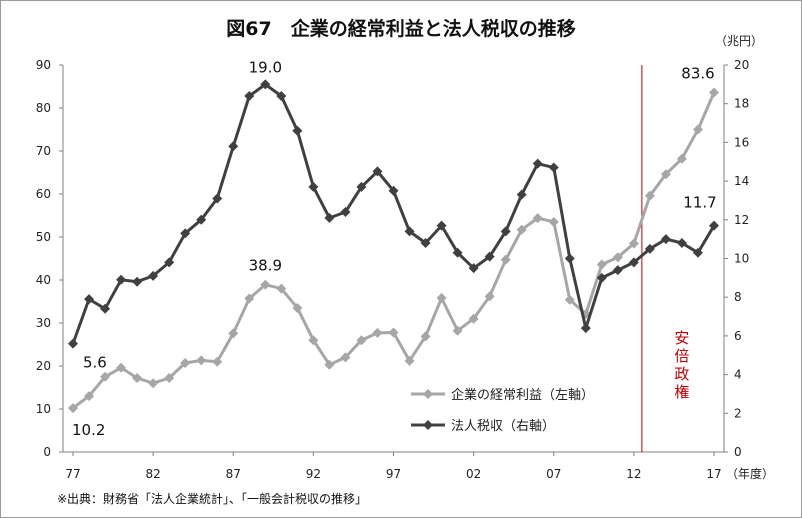 The height and width of the screenshot is (518, 802). I want to click on x-tick-label: 92, so click(313, 474).